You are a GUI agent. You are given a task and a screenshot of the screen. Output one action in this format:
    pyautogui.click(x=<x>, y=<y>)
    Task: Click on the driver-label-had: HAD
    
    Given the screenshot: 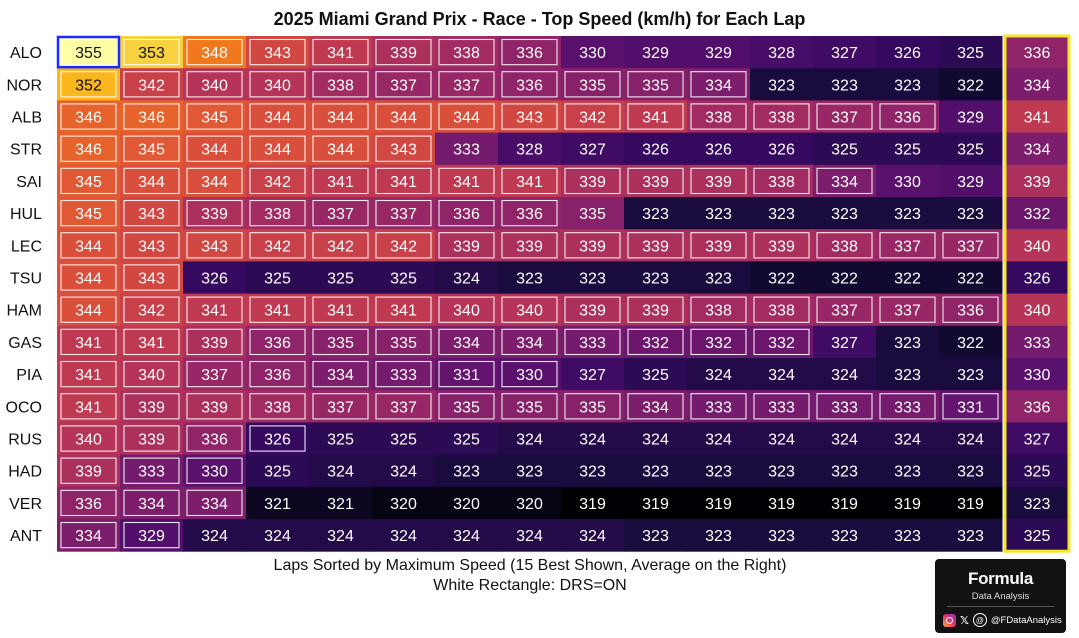 What is the action you would take?
    pyautogui.click(x=25, y=472)
    